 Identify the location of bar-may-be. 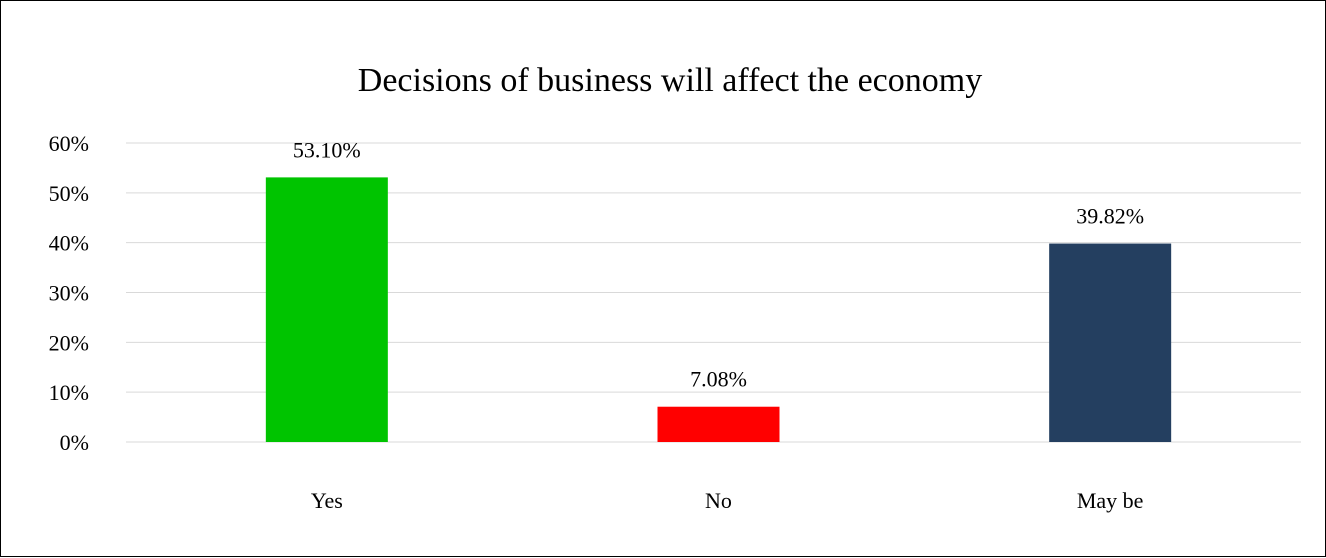
(1110, 342).